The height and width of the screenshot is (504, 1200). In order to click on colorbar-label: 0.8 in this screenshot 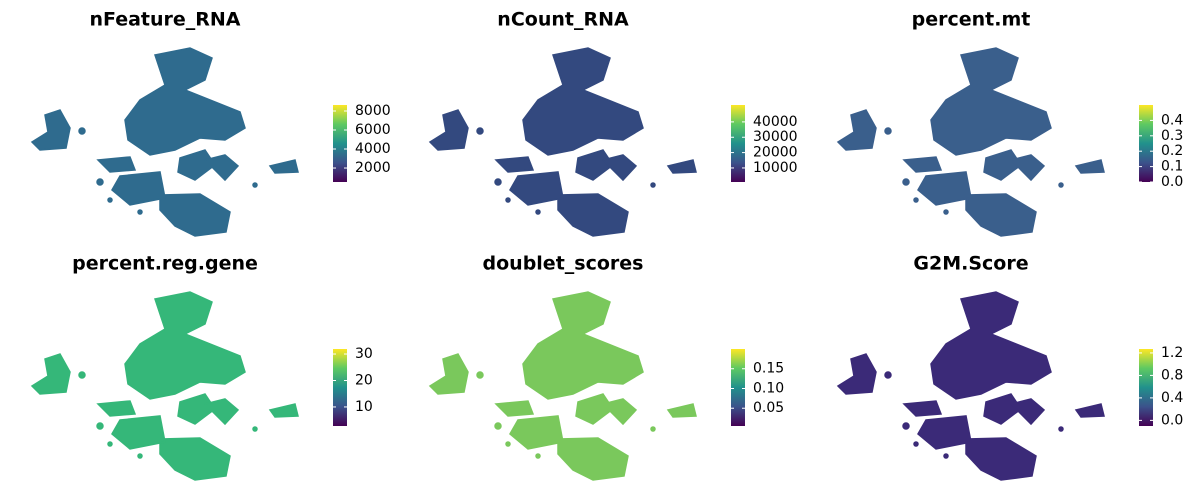, I will do `click(1172, 375)`.